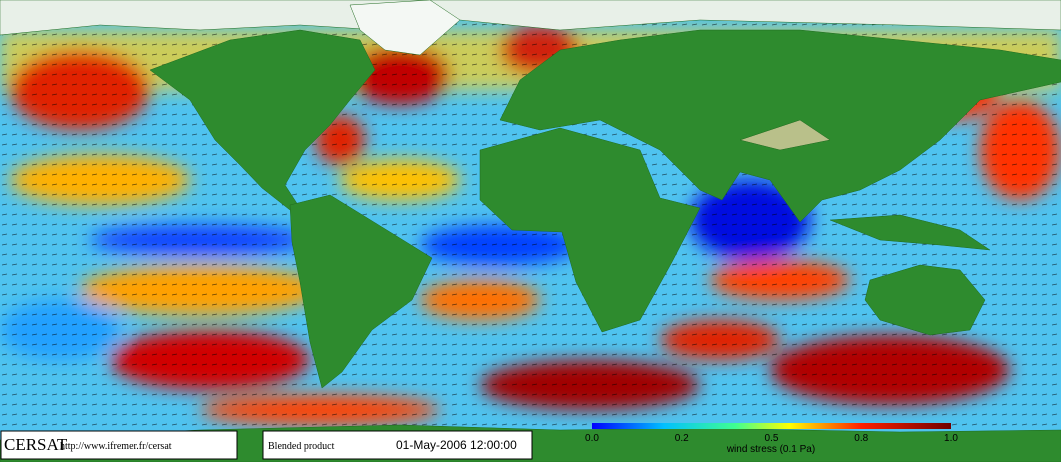 This screenshot has width=1061, height=462. Describe the element at coordinates (116, 446) in the screenshot. I see `org-url: http://www.ifremer.fr/cersat` at that location.